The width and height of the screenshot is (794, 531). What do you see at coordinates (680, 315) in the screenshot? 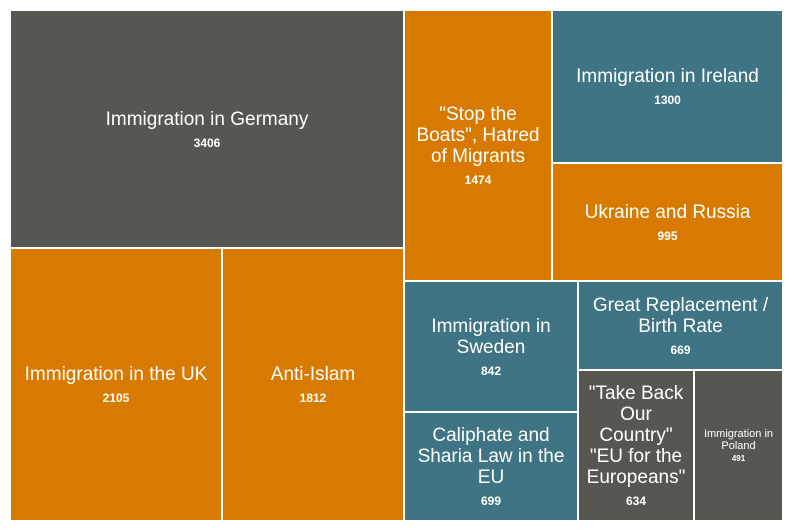
I see `tile-label: Great Replacement / Birth Rate` at bounding box center [680, 315].